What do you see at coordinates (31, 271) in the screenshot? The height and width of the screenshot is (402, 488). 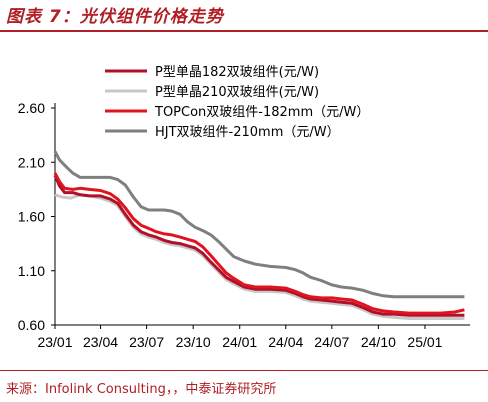 I see `y-tick-label: 1.10` at bounding box center [31, 271].